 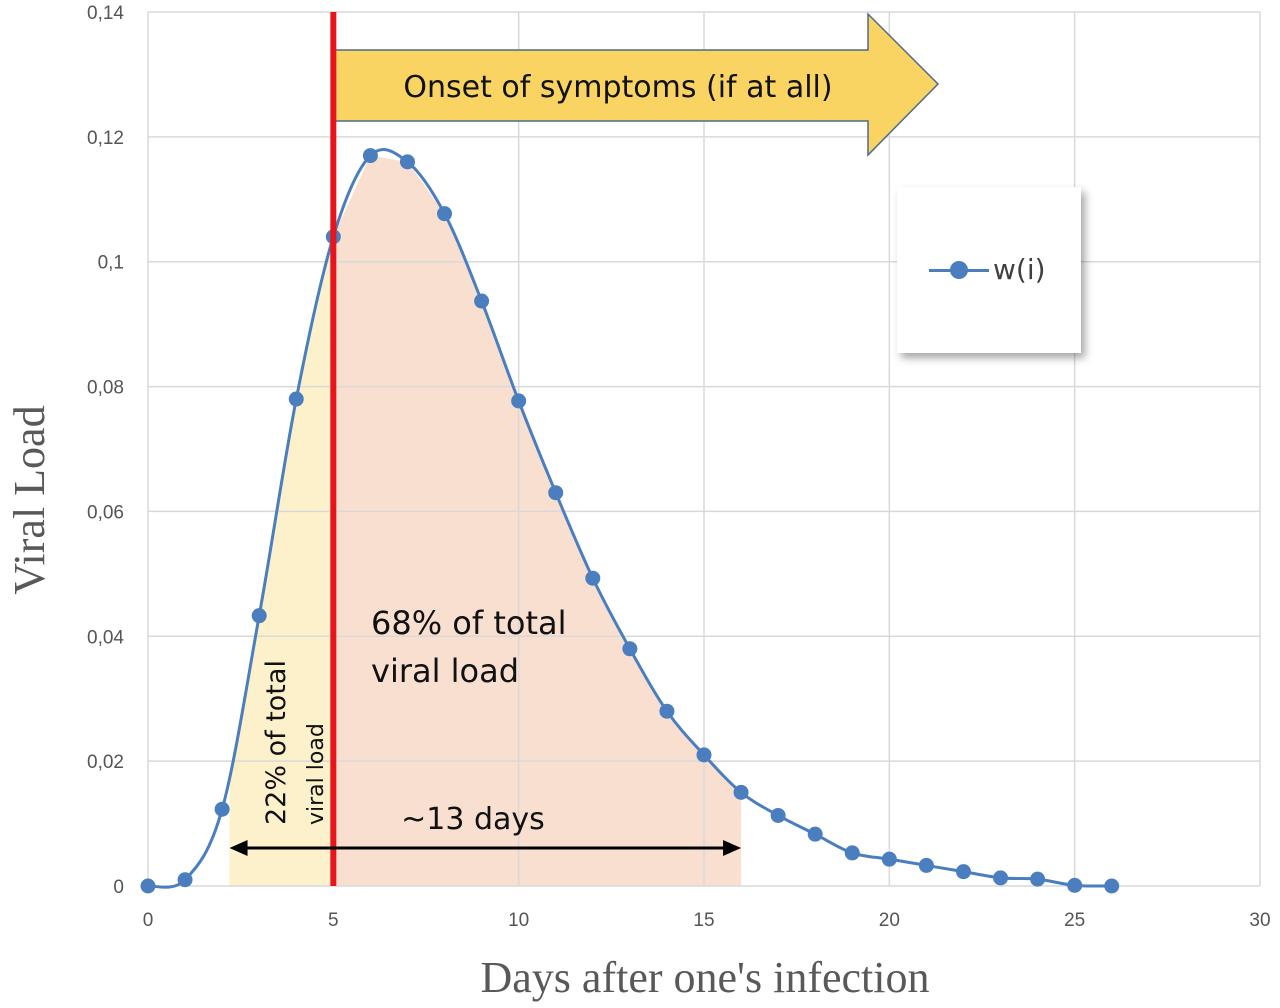 I want to click on pre-region-label-line2: viral load, so click(x=316, y=774).